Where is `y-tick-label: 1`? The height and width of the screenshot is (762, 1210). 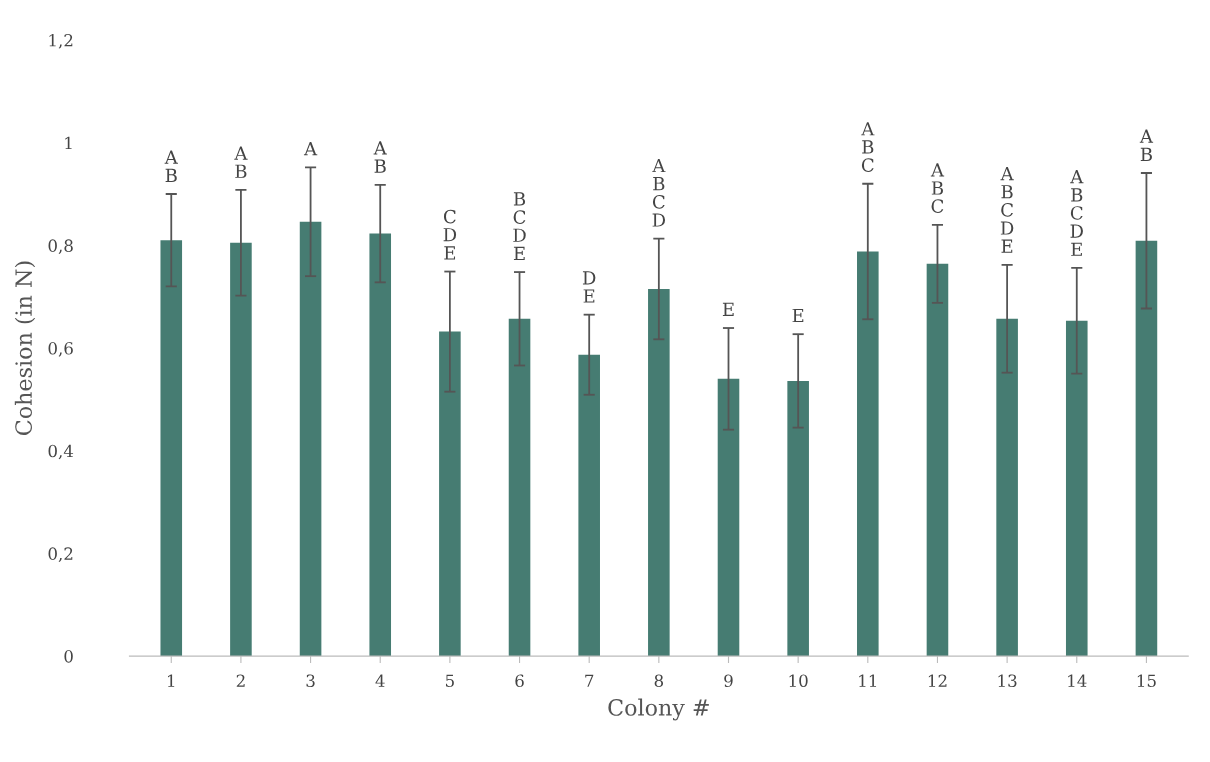 y-tick-label: 1 is located at coordinates (68, 143).